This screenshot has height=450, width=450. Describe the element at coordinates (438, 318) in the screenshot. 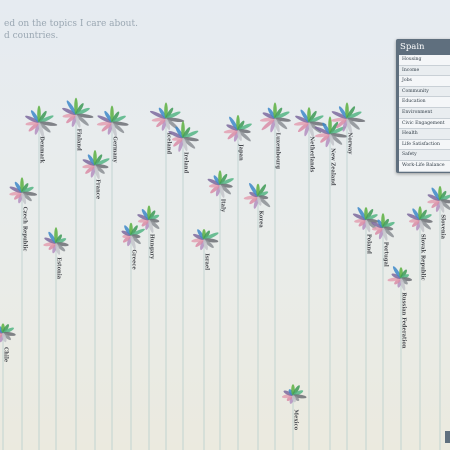

I see `country-flower: Slovenia` at that location.